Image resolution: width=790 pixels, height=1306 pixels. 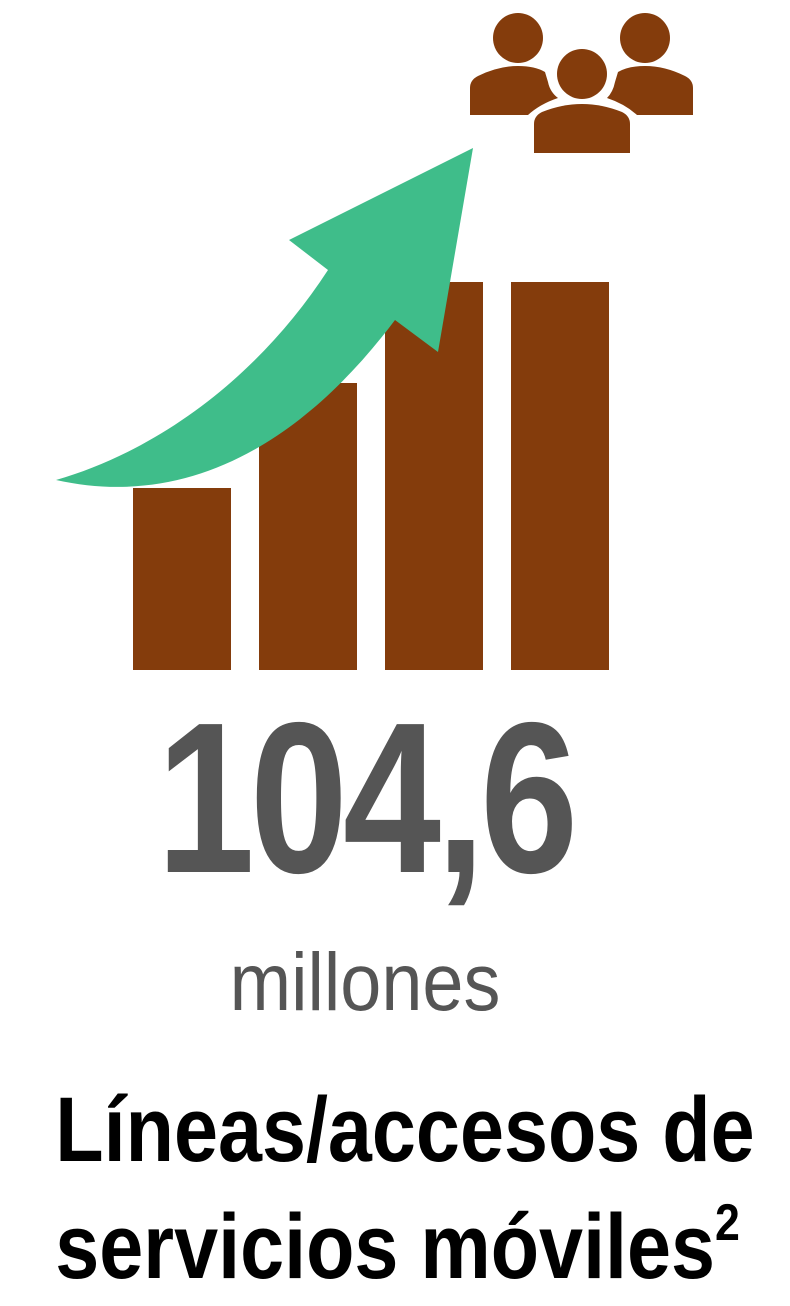 I want to click on person-center-head-icon, so click(x=582, y=74).